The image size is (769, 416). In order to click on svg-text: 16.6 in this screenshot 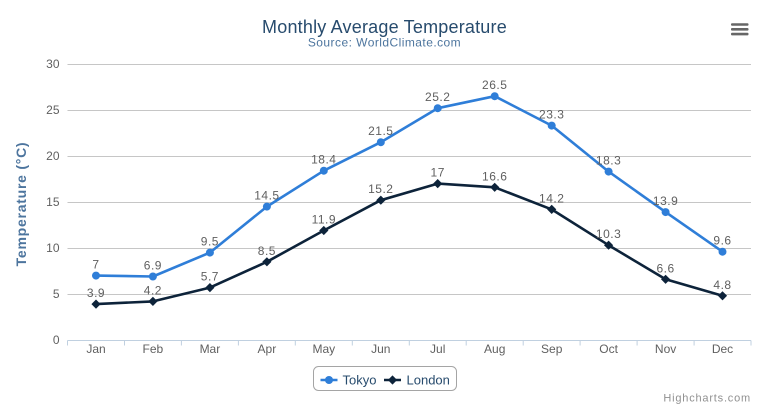, I will do `click(494, 176)`.